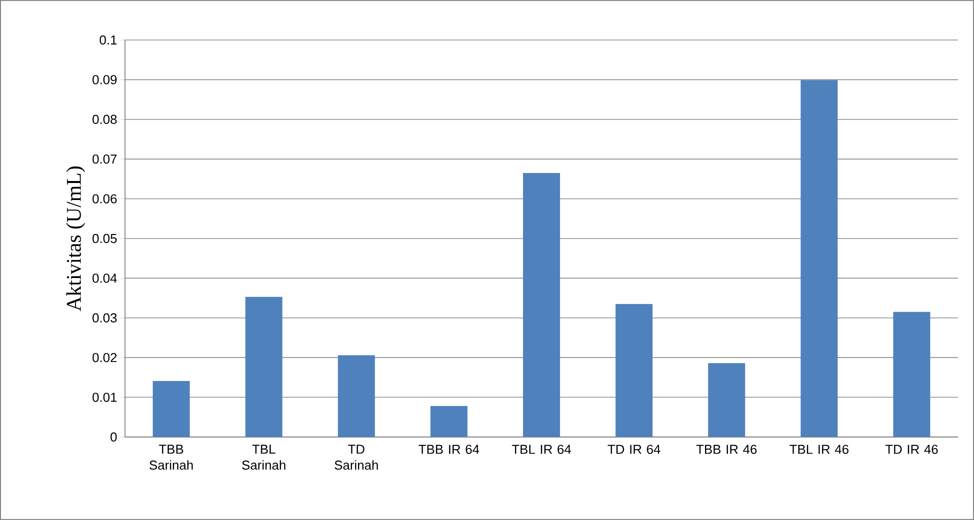 This screenshot has height=520, width=974. Describe the element at coordinates (819, 449) in the screenshot. I see `x-tick-label: TBL IR 46` at that location.